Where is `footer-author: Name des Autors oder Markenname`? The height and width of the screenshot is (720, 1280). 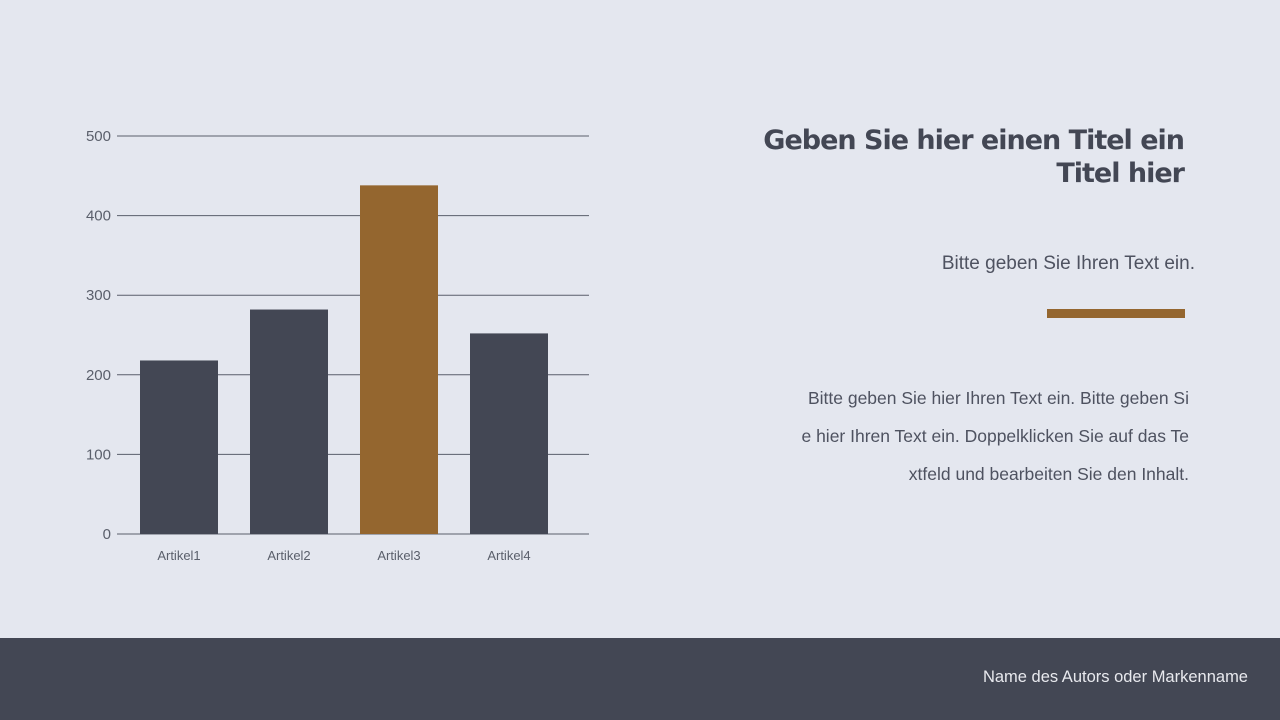
footer-author: Name des Autors oder Markenname is located at coordinates (1115, 677).